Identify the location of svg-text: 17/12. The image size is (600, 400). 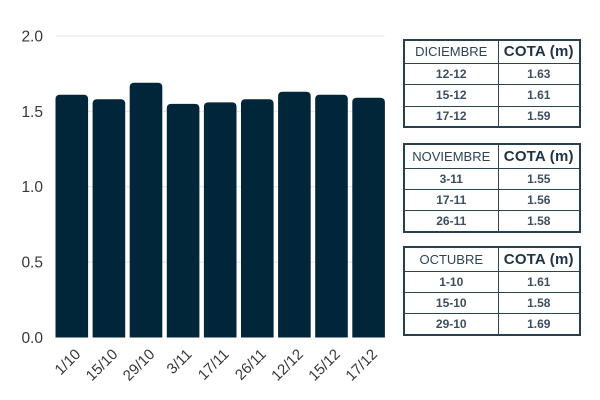
(361, 365).